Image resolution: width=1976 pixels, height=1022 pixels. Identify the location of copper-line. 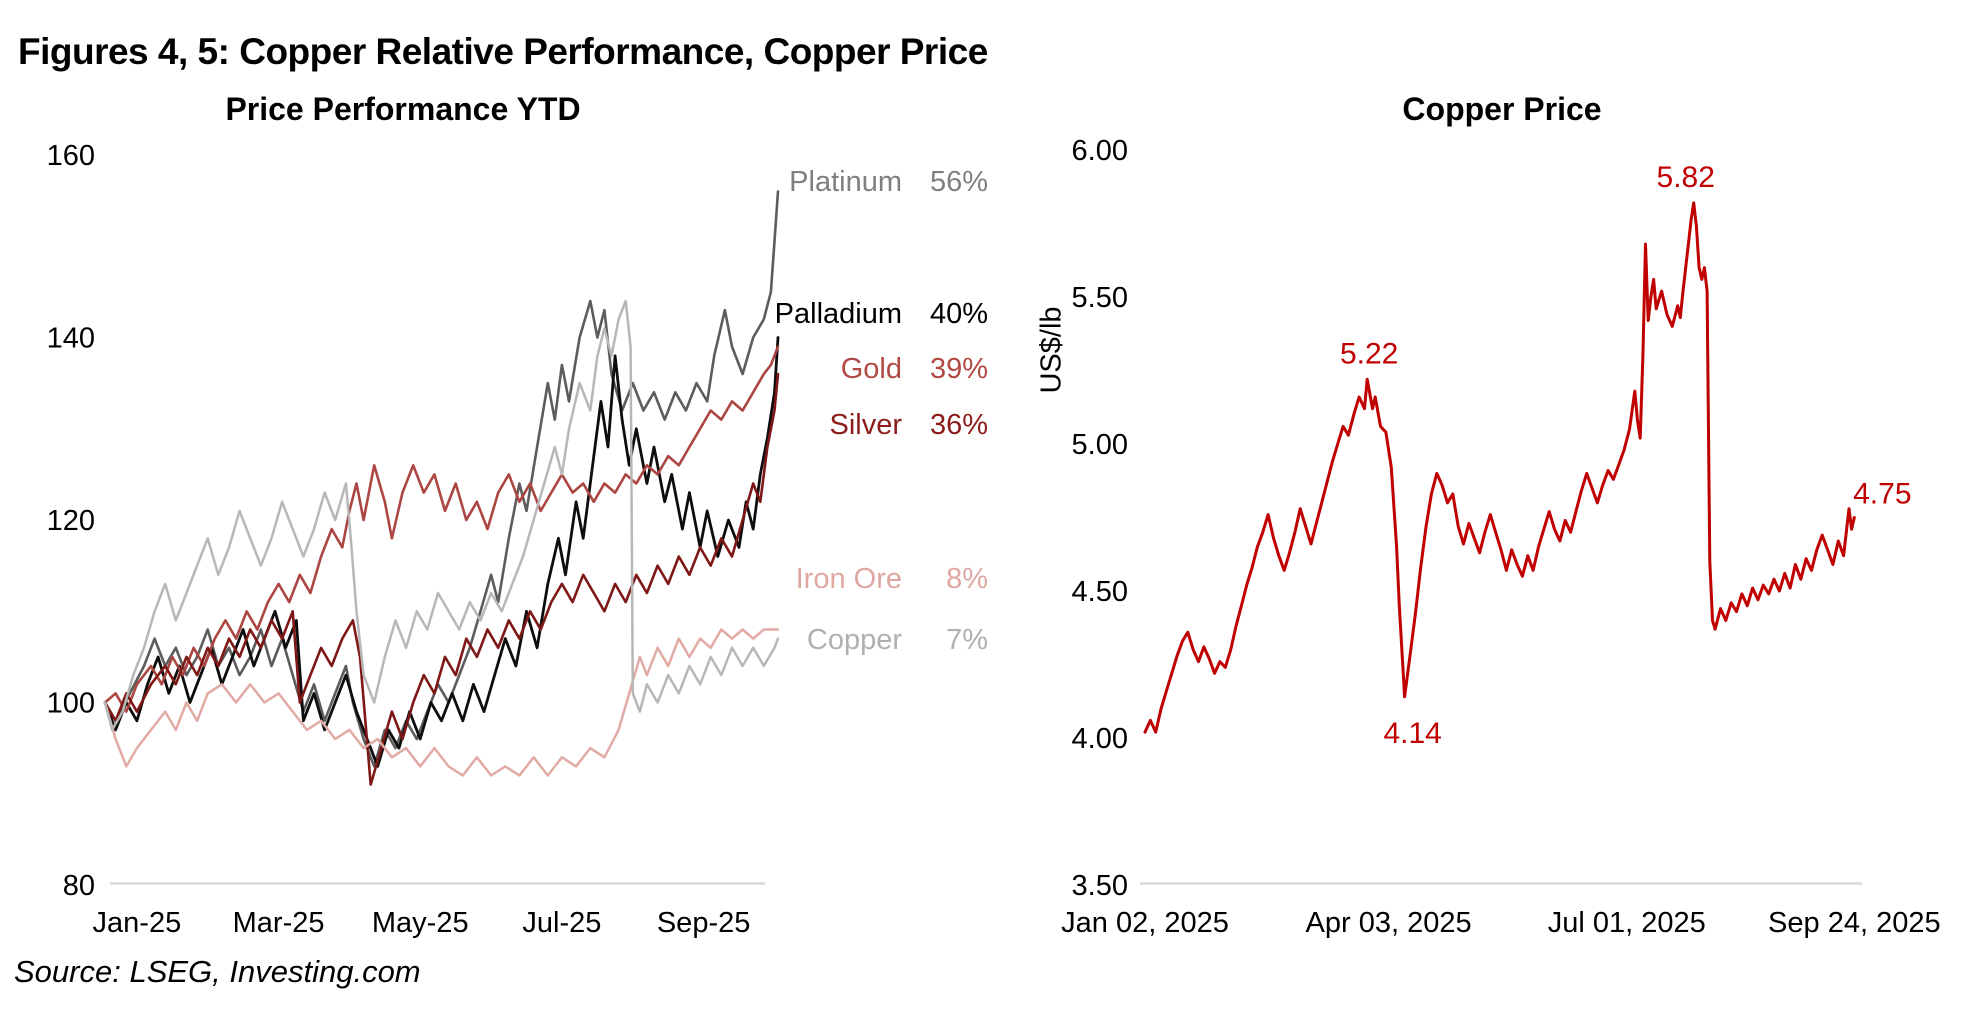
(441, 515).